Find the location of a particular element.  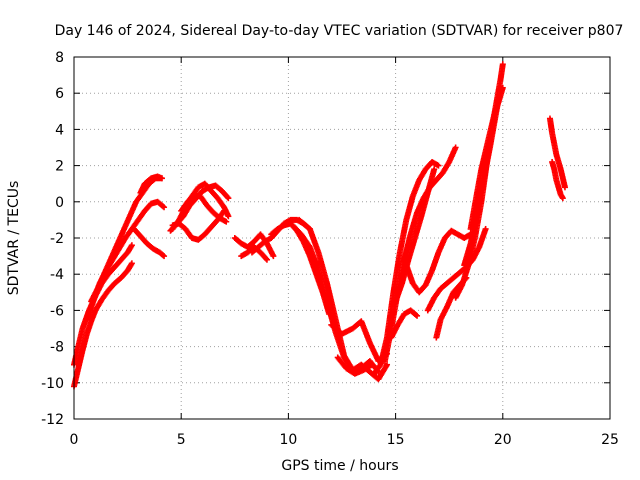

y-tick-label: 8 is located at coordinates (59, 58).